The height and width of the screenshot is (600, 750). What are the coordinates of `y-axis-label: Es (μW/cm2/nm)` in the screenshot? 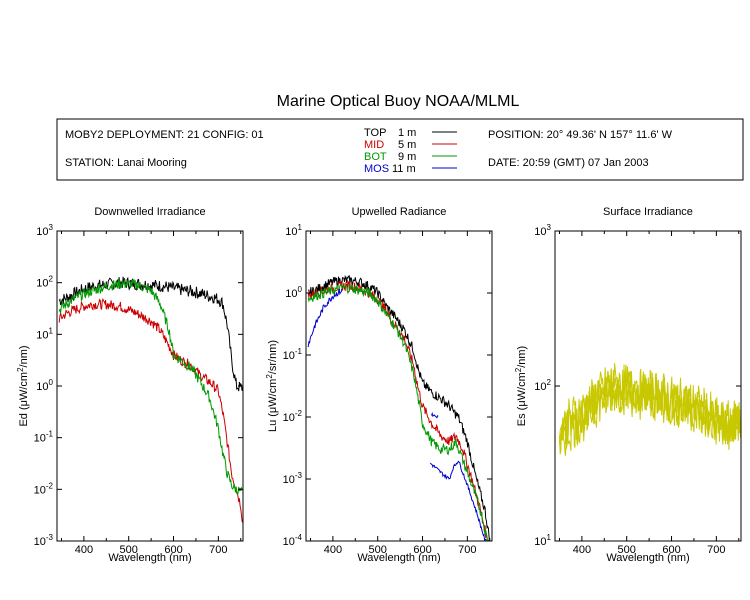 It's located at (521, 386).